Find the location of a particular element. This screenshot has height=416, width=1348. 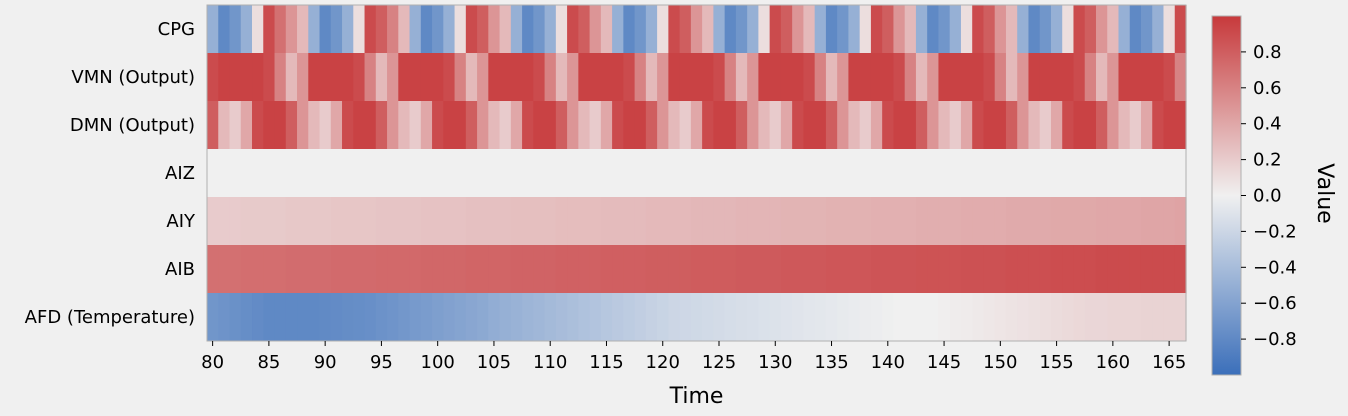

x-tick-label: 115 is located at coordinates (606, 362).